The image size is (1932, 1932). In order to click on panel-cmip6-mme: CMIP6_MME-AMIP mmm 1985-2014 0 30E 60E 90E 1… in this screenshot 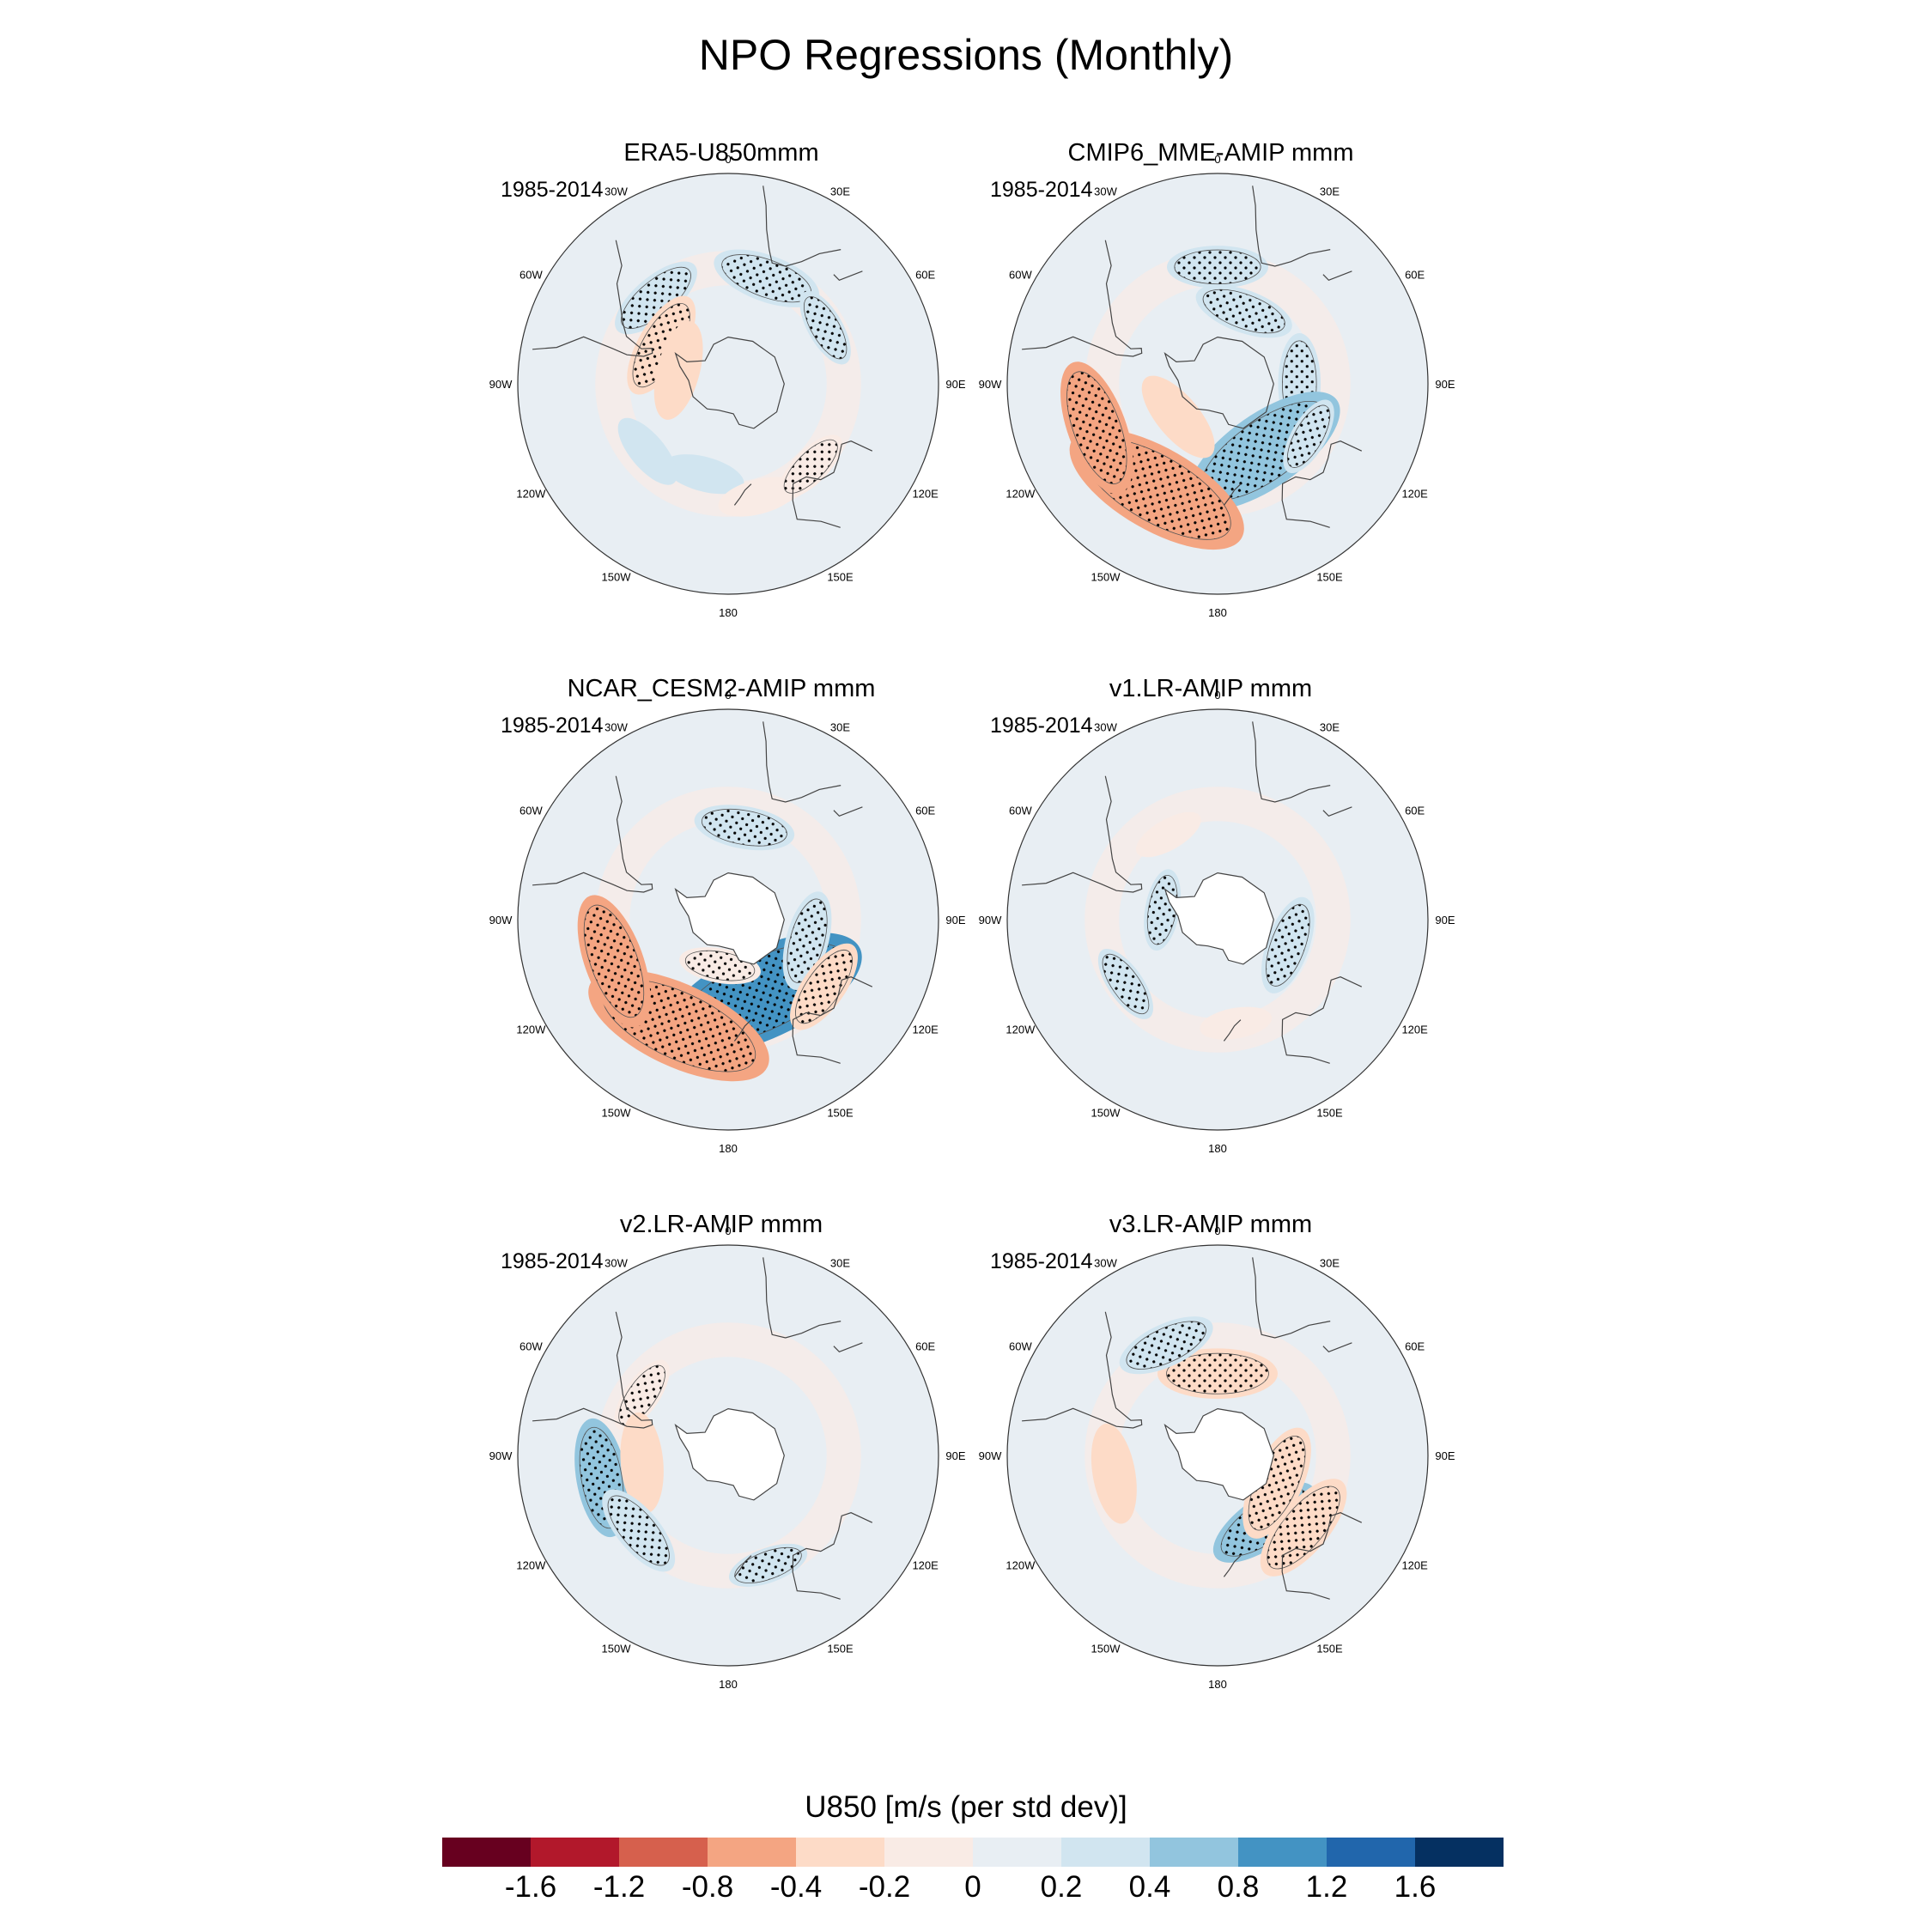, I will do `click(1213, 397)`.